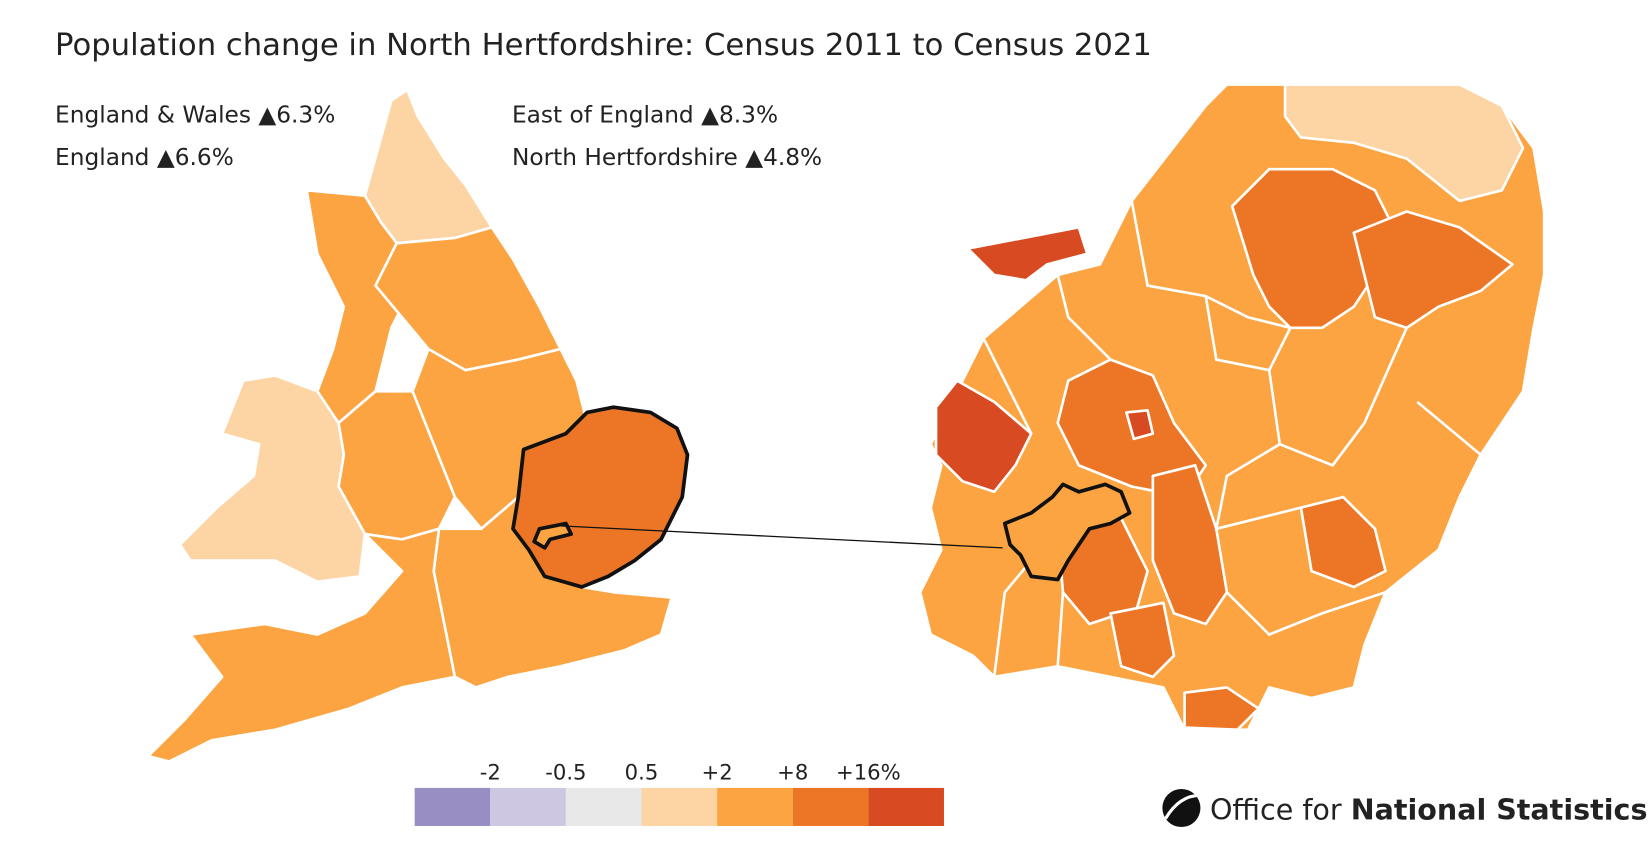 This screenshot has height=863, width=1650. I want to click on logo-text: Office for National Statistics, so click(1428, 810).